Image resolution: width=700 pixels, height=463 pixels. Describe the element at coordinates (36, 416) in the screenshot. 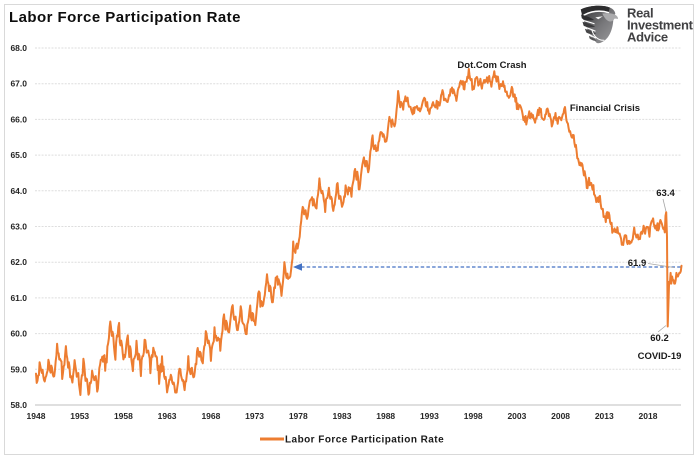

I see `svg-text: 1948` at that location.